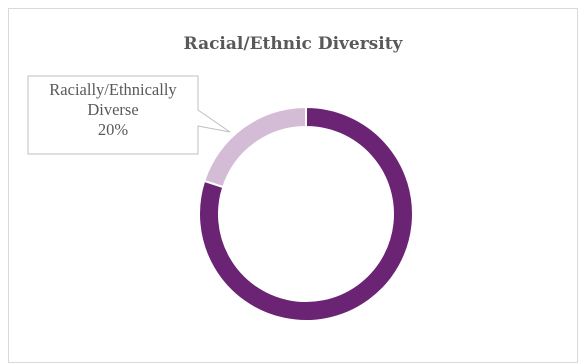 The width and height of the screenshot is (588, 363). I want to click on callout-box, so click(129, 115).